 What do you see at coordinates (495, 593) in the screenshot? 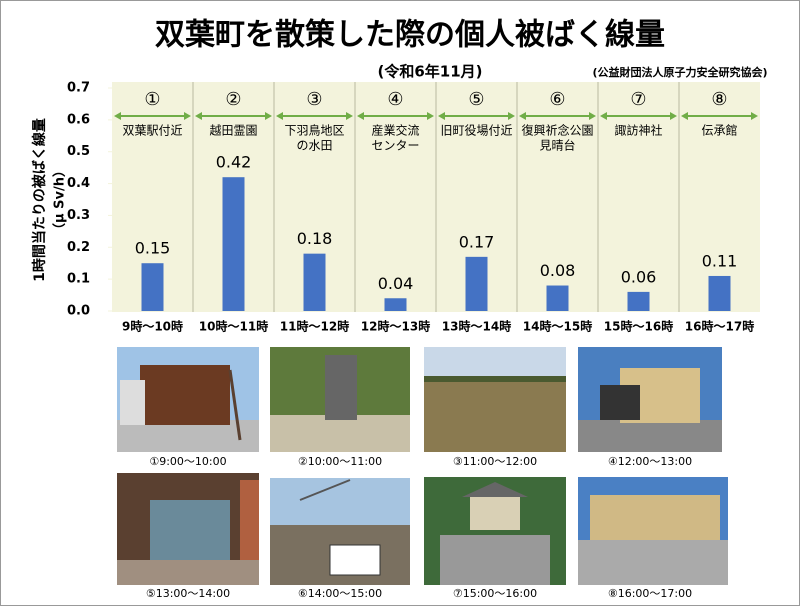
I see `photo-caption: ⑦15:00～16:00` at bounding box center [495, 593].